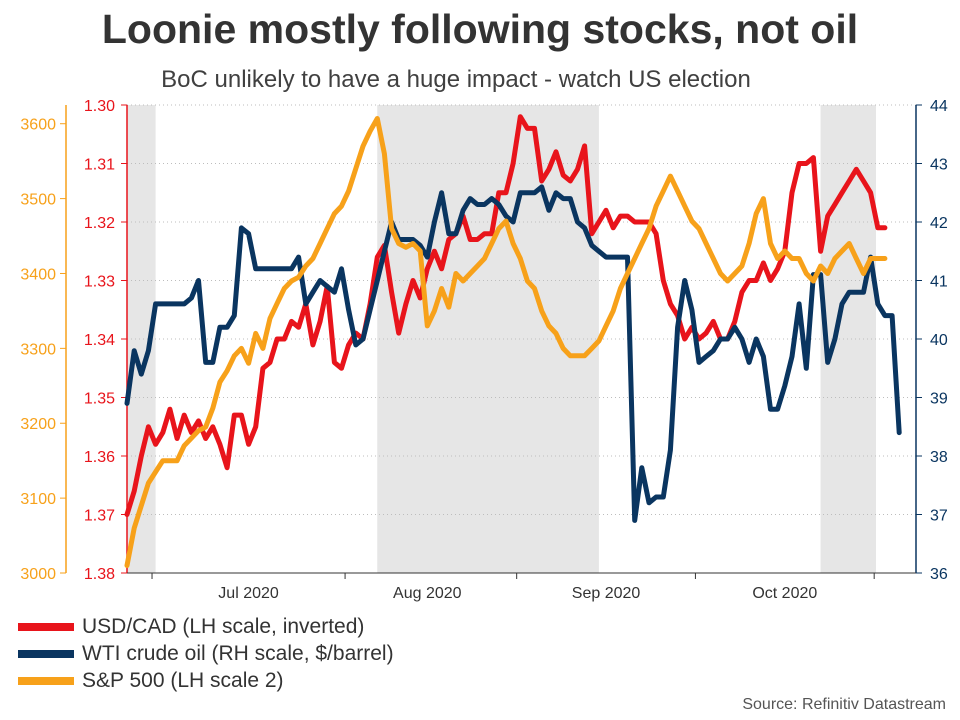  Describe the element at coordinates (38, 424) in the screenshot. I see `left2-tick-label-4: 3200` at that location.